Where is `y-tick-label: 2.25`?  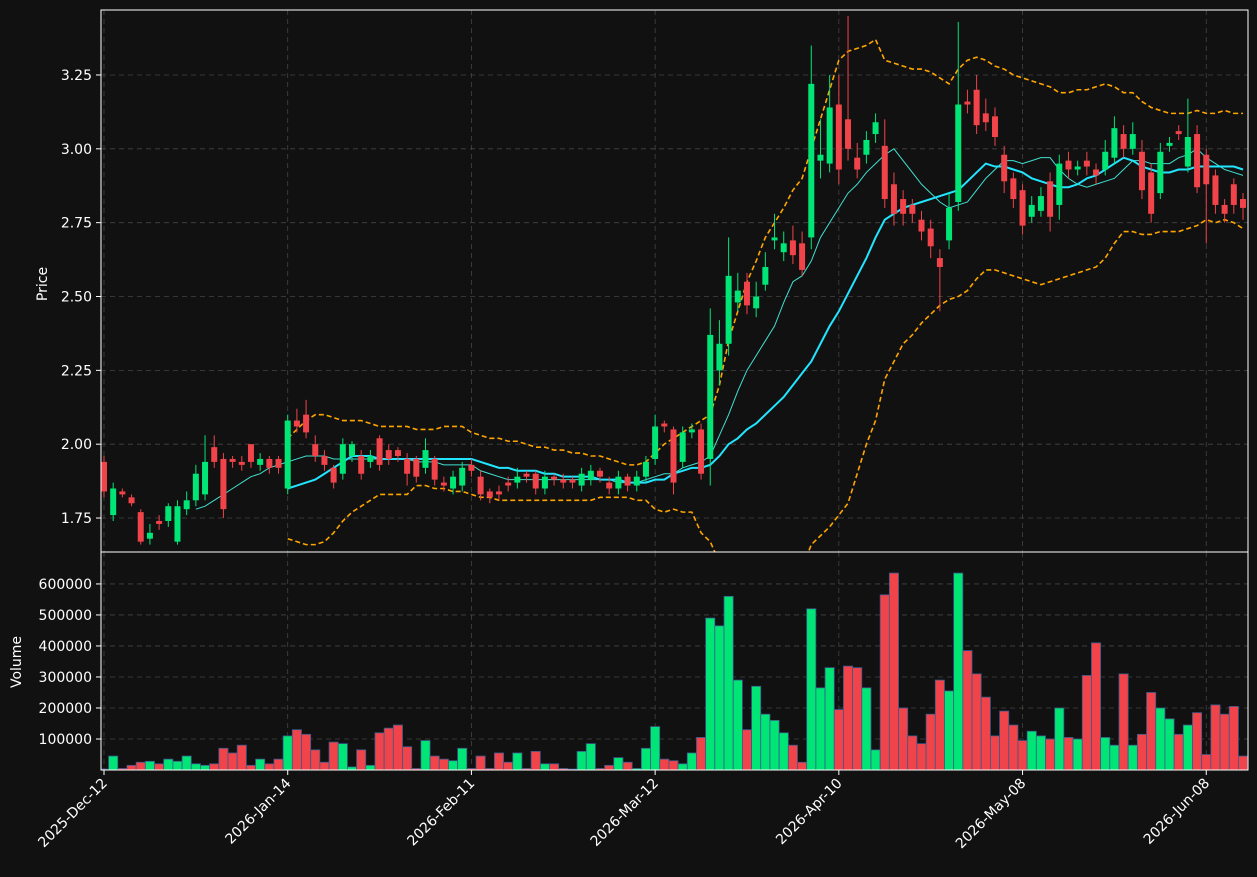 y-tick-label: 2.25 is located at coordinates (76, 371).